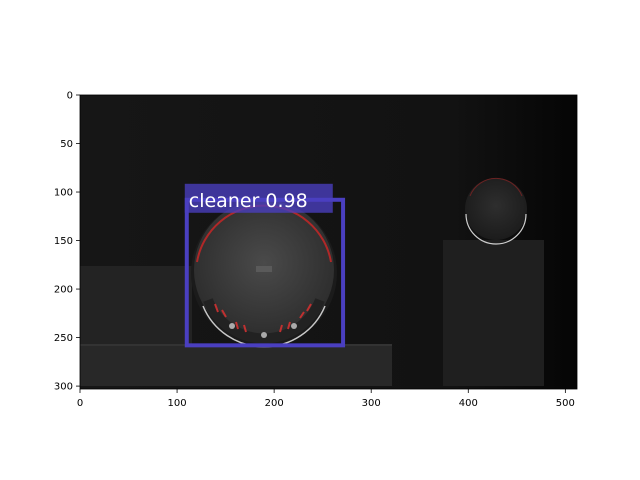  I want to click on y-tick-label: 150, so click(63, 241).